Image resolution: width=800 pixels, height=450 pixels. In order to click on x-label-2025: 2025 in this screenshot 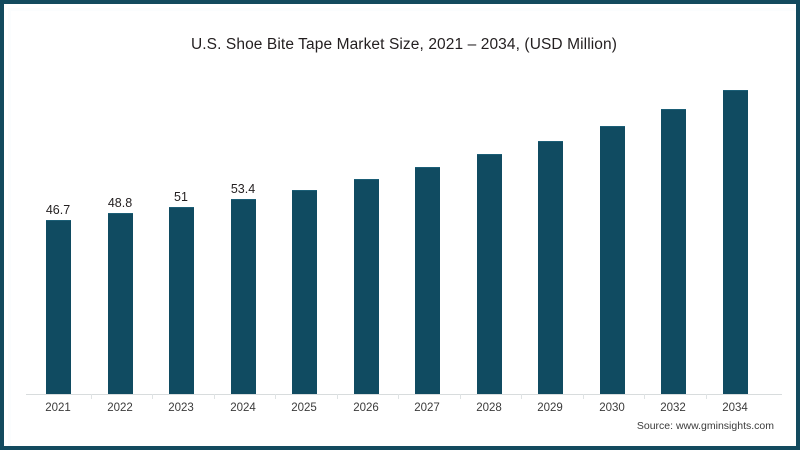, I will do `click(304, 408)`.